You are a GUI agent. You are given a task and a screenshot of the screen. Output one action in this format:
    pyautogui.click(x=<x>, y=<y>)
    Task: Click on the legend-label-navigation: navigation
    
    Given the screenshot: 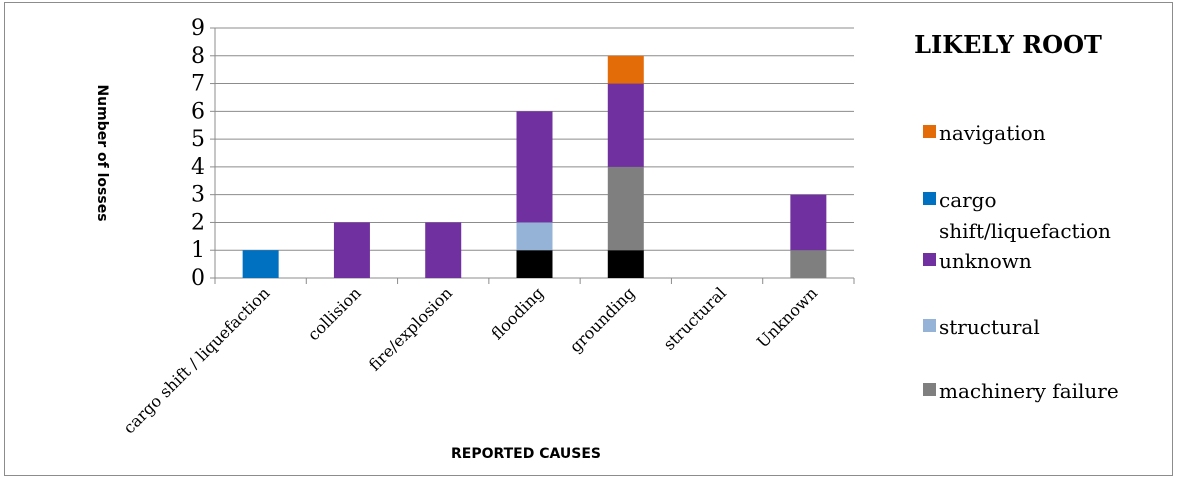 What is the action you would take?
    pyautogui.click(x=992, y=133)
    